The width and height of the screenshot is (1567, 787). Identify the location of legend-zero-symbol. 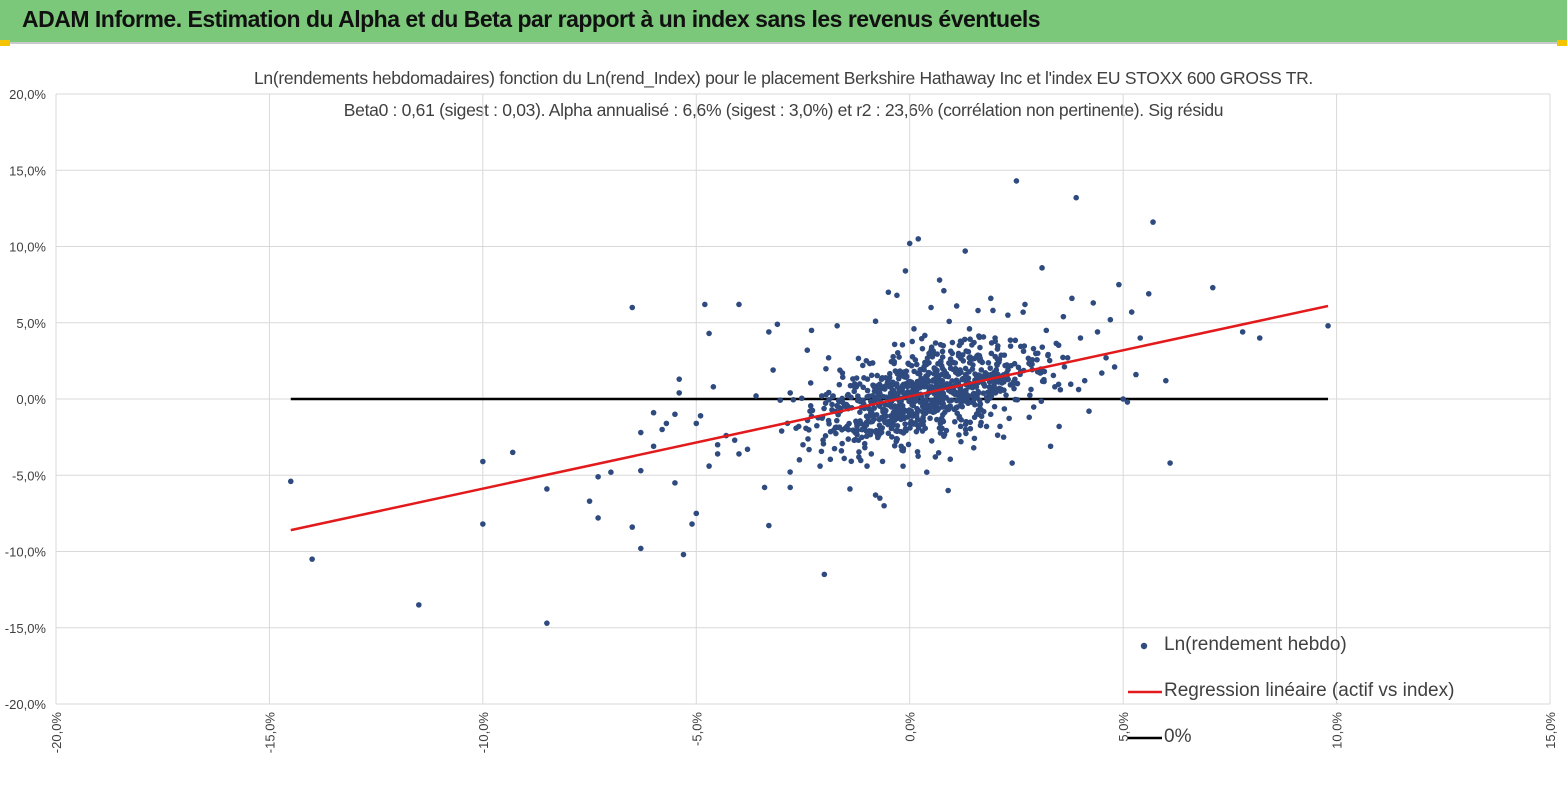
(1145, 738).